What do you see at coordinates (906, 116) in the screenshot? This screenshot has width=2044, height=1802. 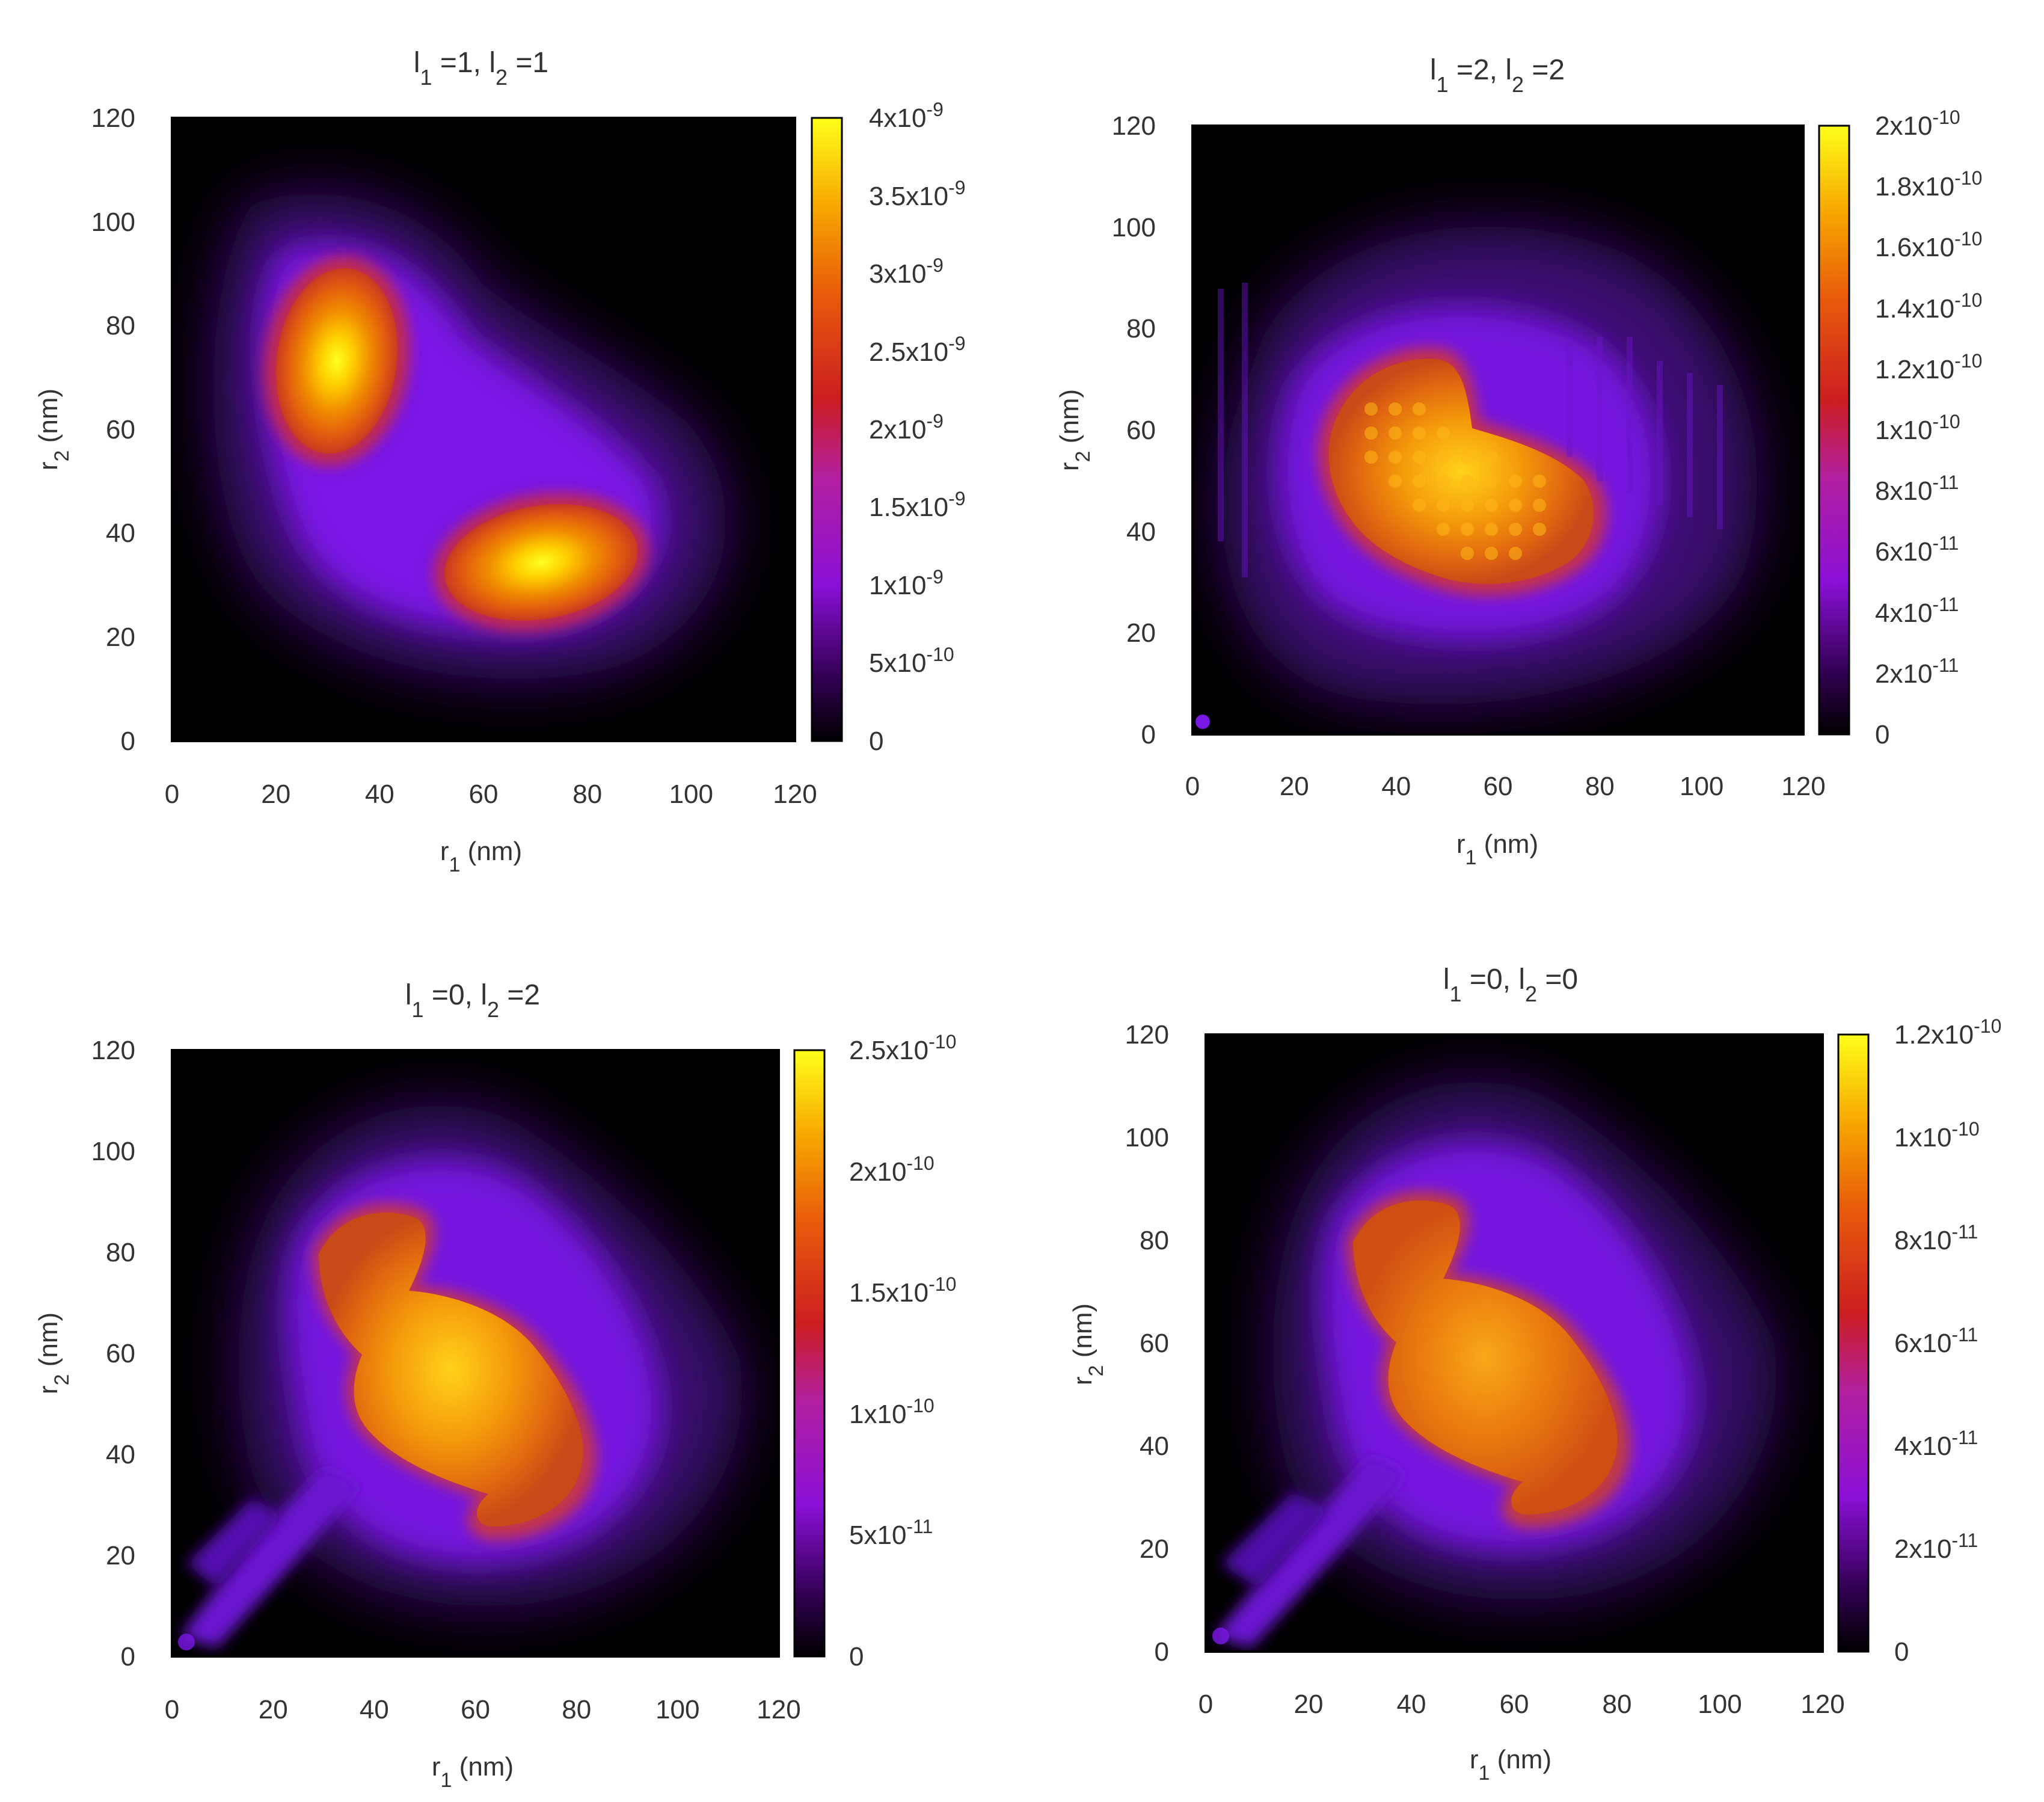 I see `colorbar-tick-label: 4x10⁻⁹` at bounding box center [906, 116].